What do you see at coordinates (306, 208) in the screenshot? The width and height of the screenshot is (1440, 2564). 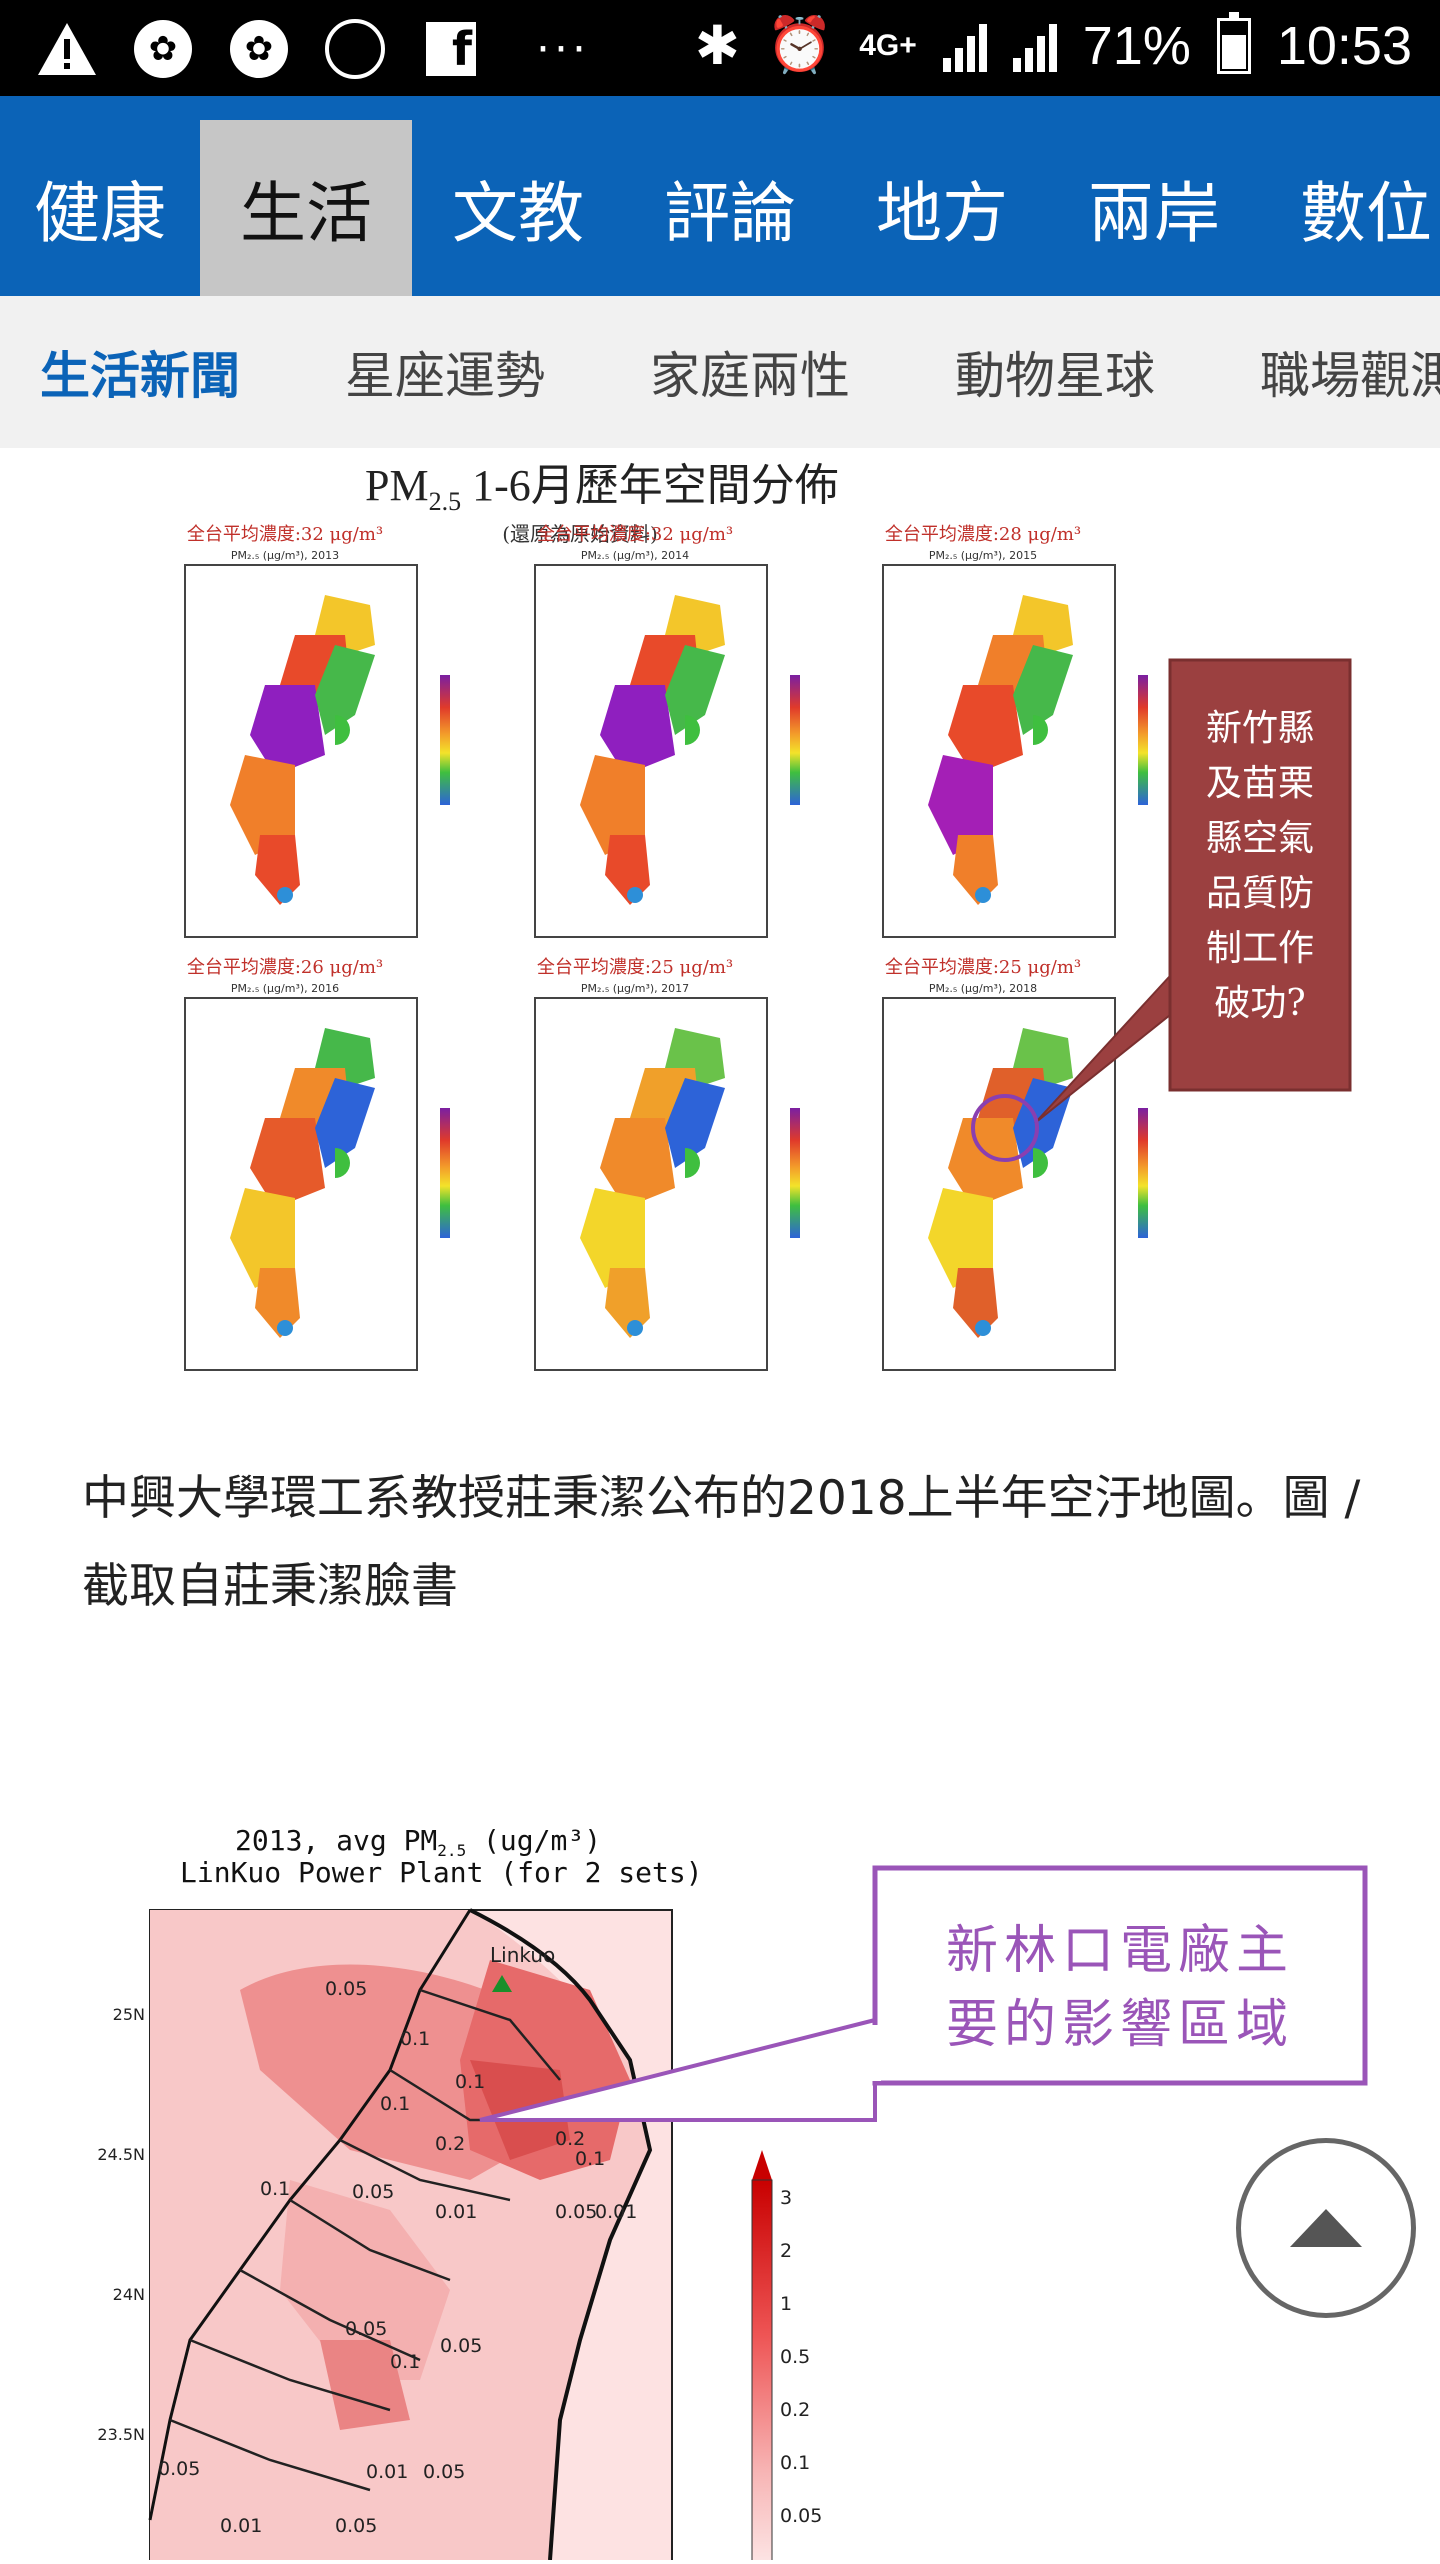 I see `tab-life: 生活` at bounding box center [306, 208].